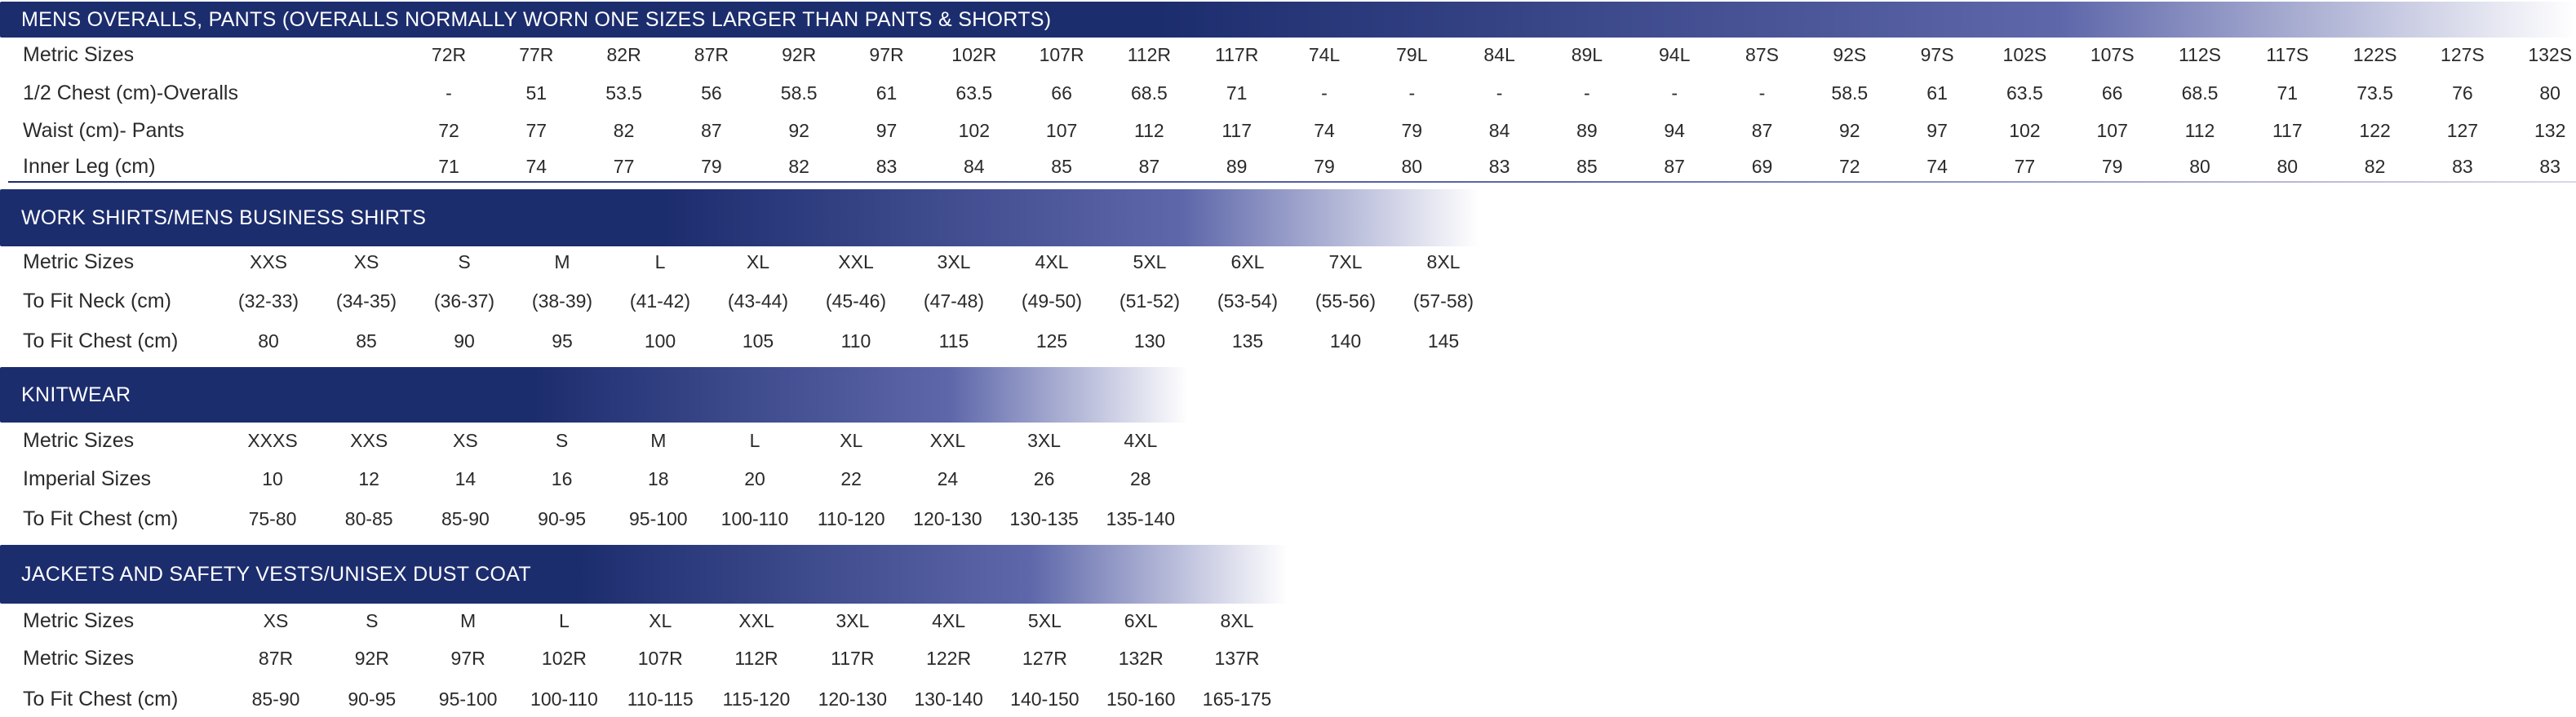 The width and height of the screenshot is (2576, 717). I want to click on table-cell: 127, so click(2462, 130).